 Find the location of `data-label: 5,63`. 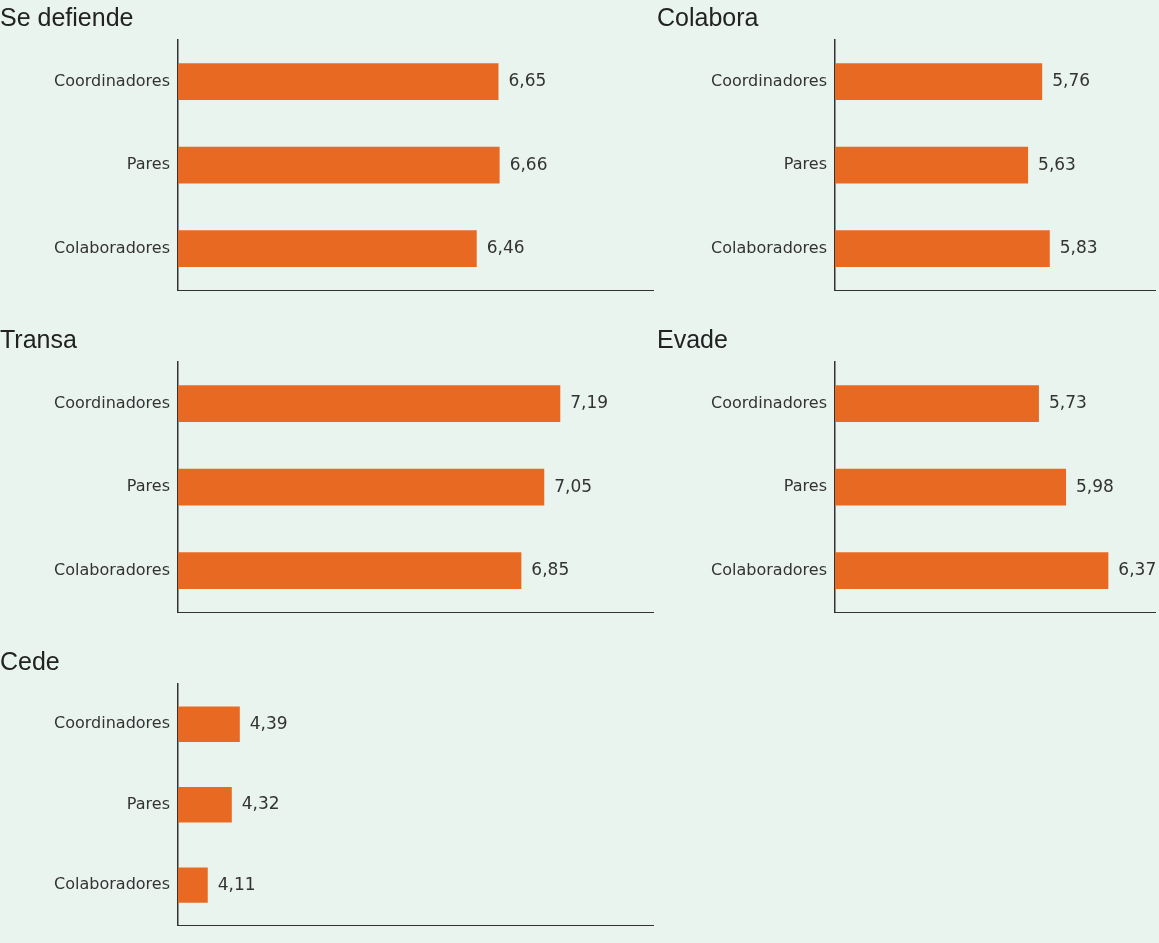

data-label: 5,63 is located at coordinates (1057, 163).